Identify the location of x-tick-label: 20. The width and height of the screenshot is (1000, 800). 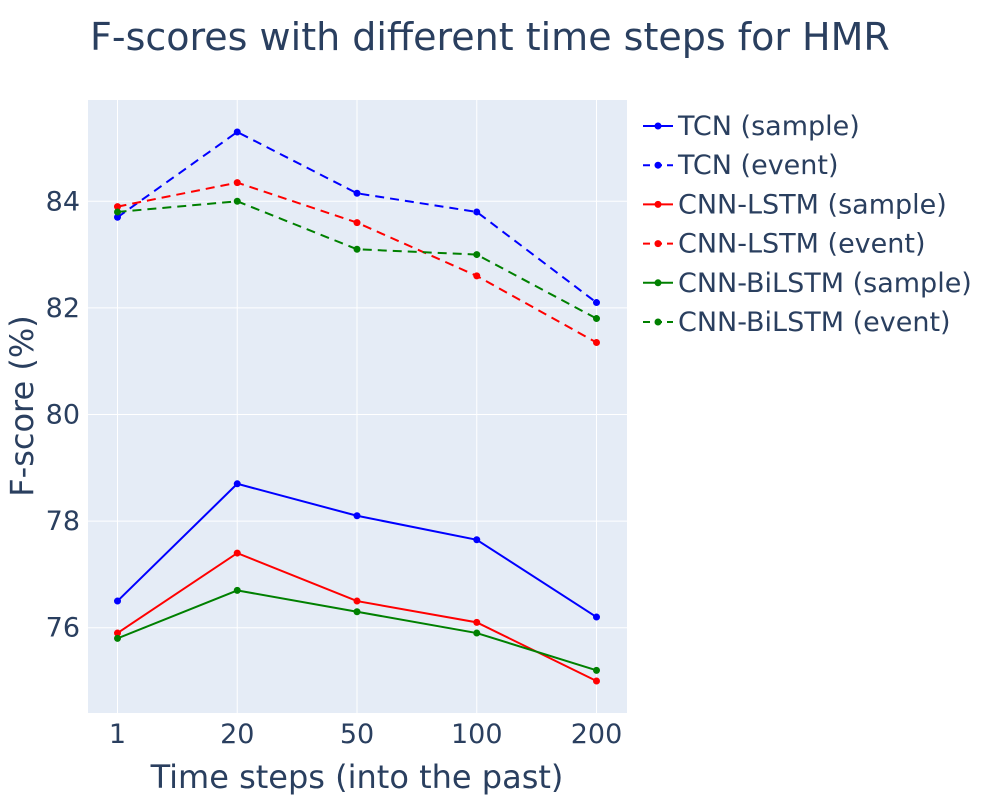
(237, 734).